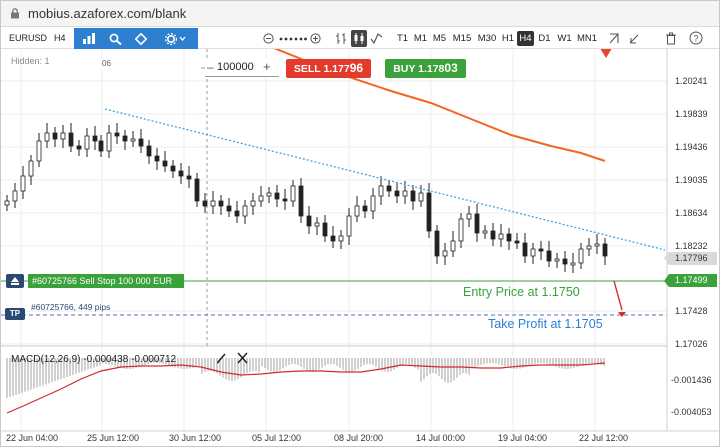 The image size is (720, 447). I want to click on bar-chart-button, so click(89, 38).